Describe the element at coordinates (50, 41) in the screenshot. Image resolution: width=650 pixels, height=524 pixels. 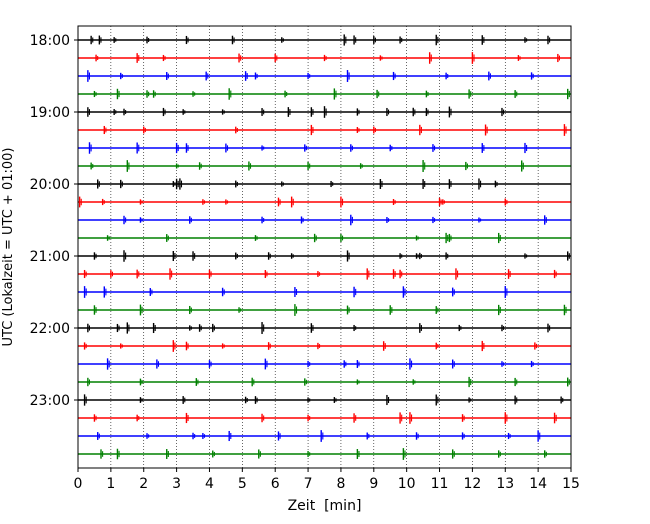
I see `y-tick-label: 18:00` at that location.